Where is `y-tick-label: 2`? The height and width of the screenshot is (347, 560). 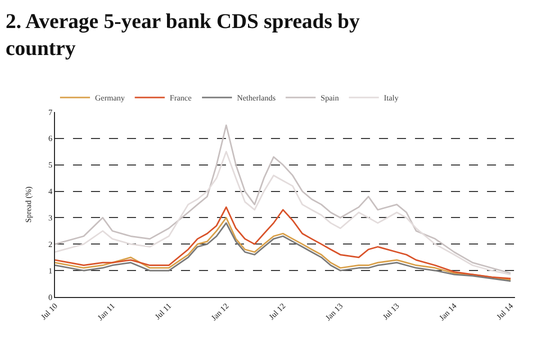 y-tick-label: 2 is located at coordinates (50, 244).